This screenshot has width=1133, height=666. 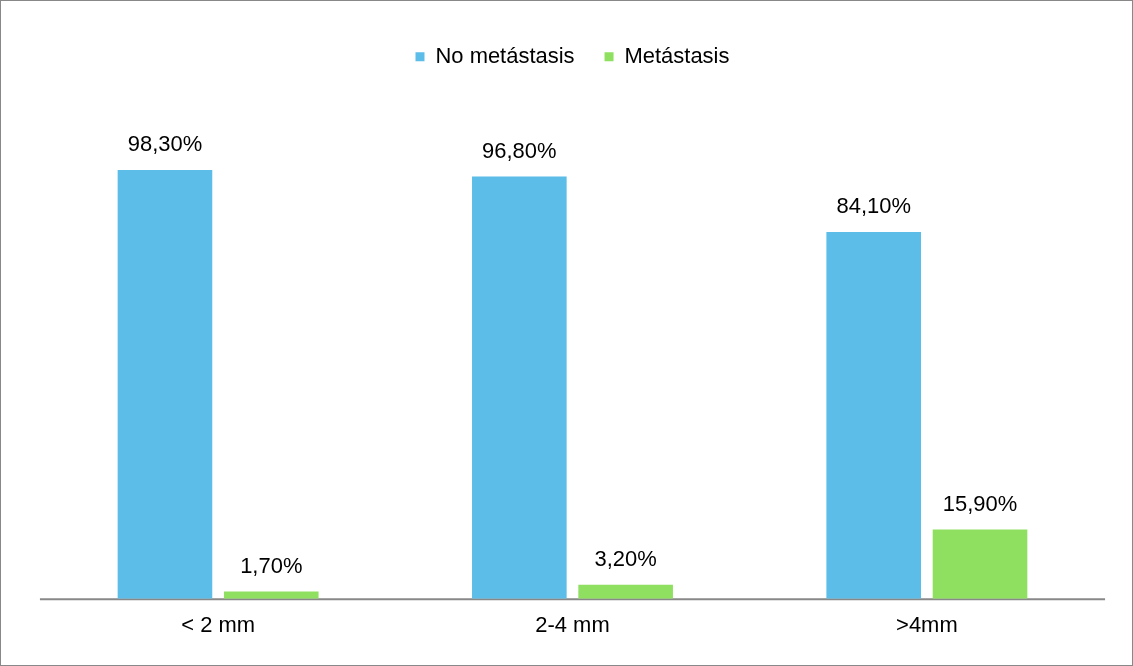 I want to click on data-label: 15,90%, so click(x=980, y=503).